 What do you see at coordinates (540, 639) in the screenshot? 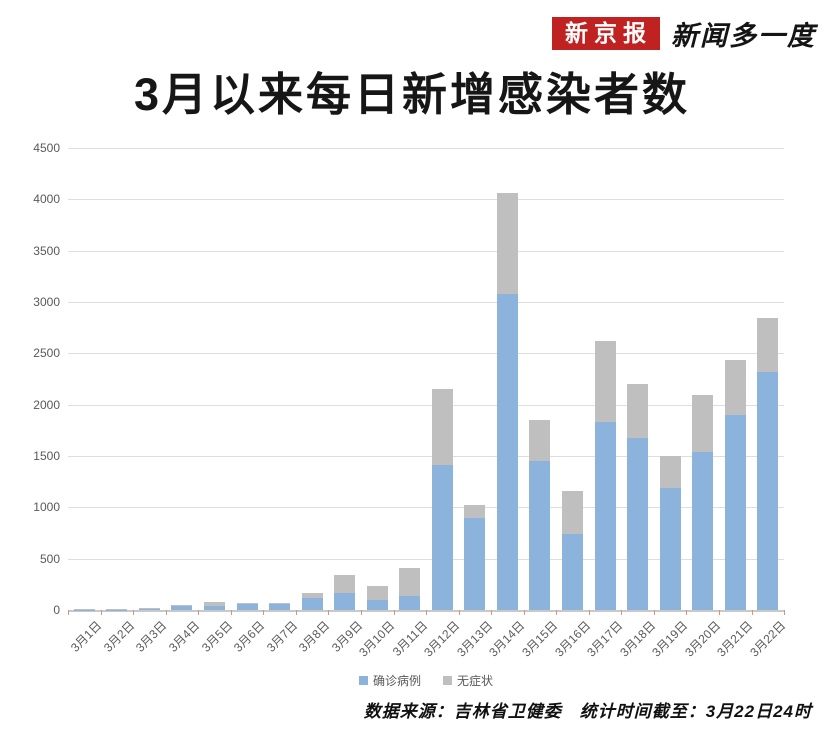
I see `x-axis-label-3月15日: 3月15日` at bounding box center [540, 639].